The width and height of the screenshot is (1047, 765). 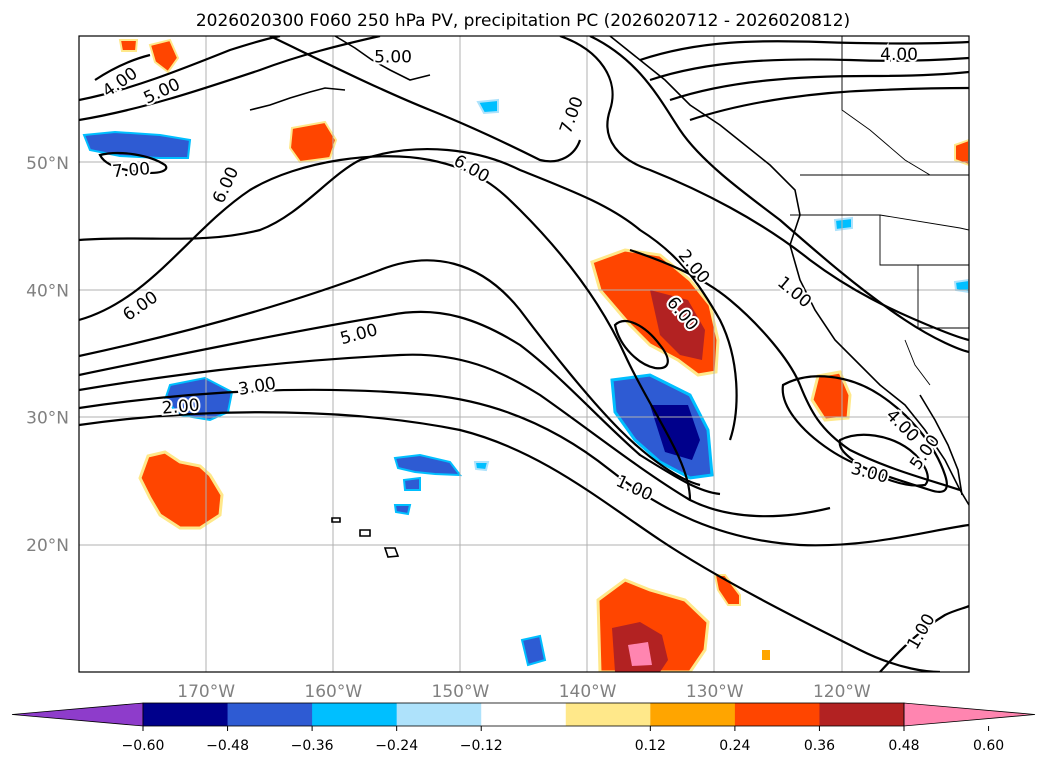 I want to click on longitude-label: 160°W, so click(x=333, y=692).